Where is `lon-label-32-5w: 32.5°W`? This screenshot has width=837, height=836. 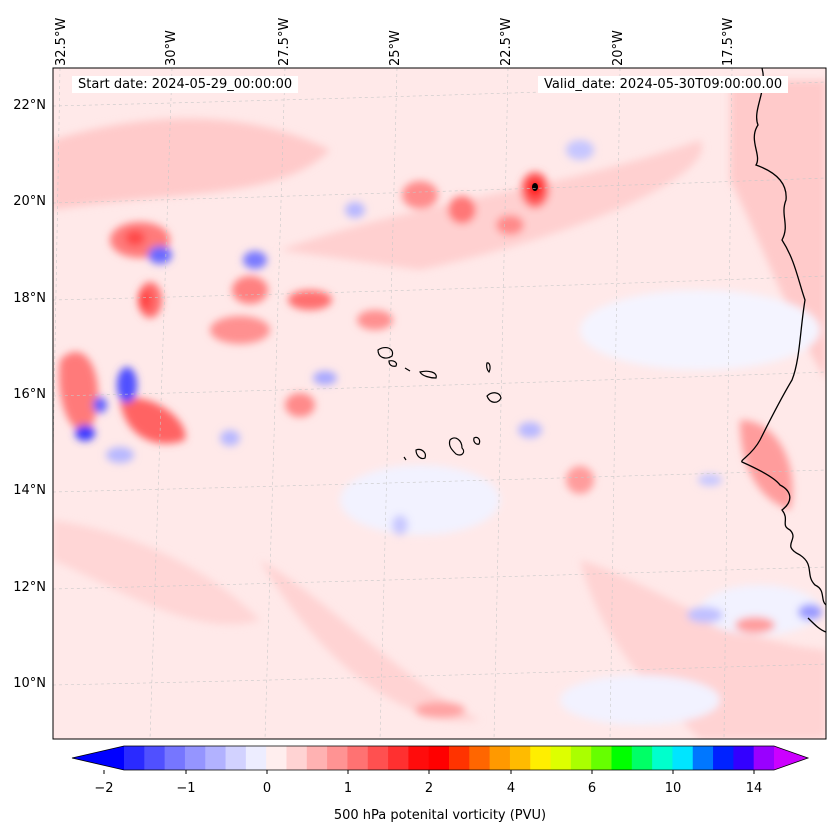 lon-label-32-5w: 32.5°W is located at coordinates (61, 41).